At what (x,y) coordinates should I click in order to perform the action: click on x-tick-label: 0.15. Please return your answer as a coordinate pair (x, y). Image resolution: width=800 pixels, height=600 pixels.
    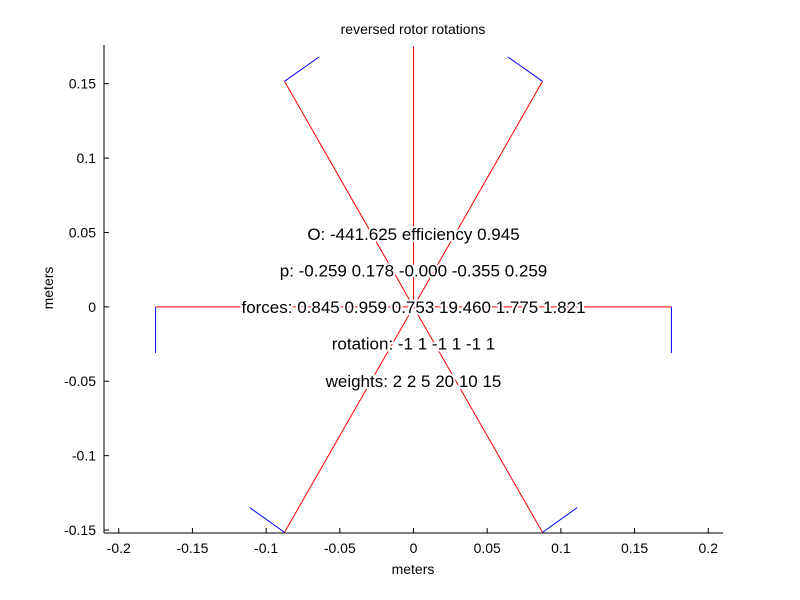
    Looking at the image, I should click on (634, 548).